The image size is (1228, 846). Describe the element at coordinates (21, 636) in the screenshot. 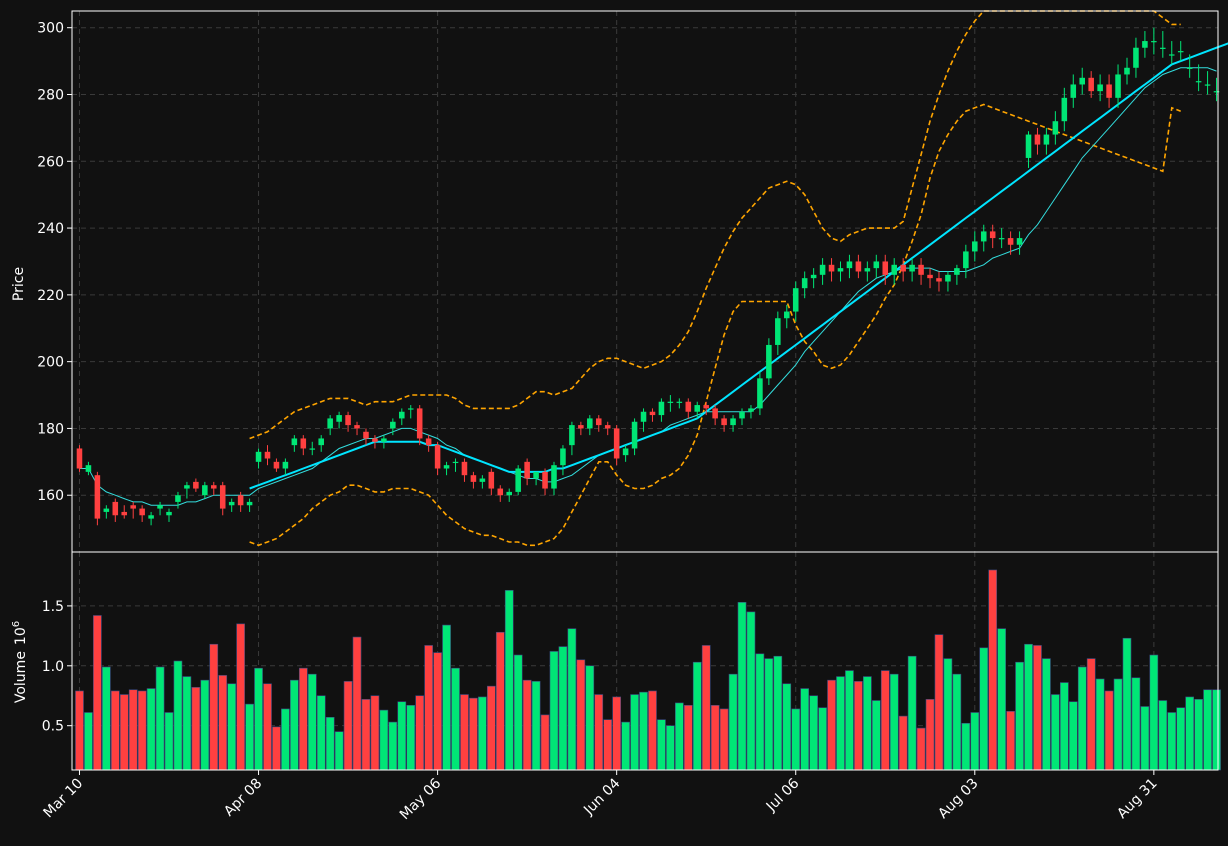

I see `volume-axis-exponent-base: 10` at that location.